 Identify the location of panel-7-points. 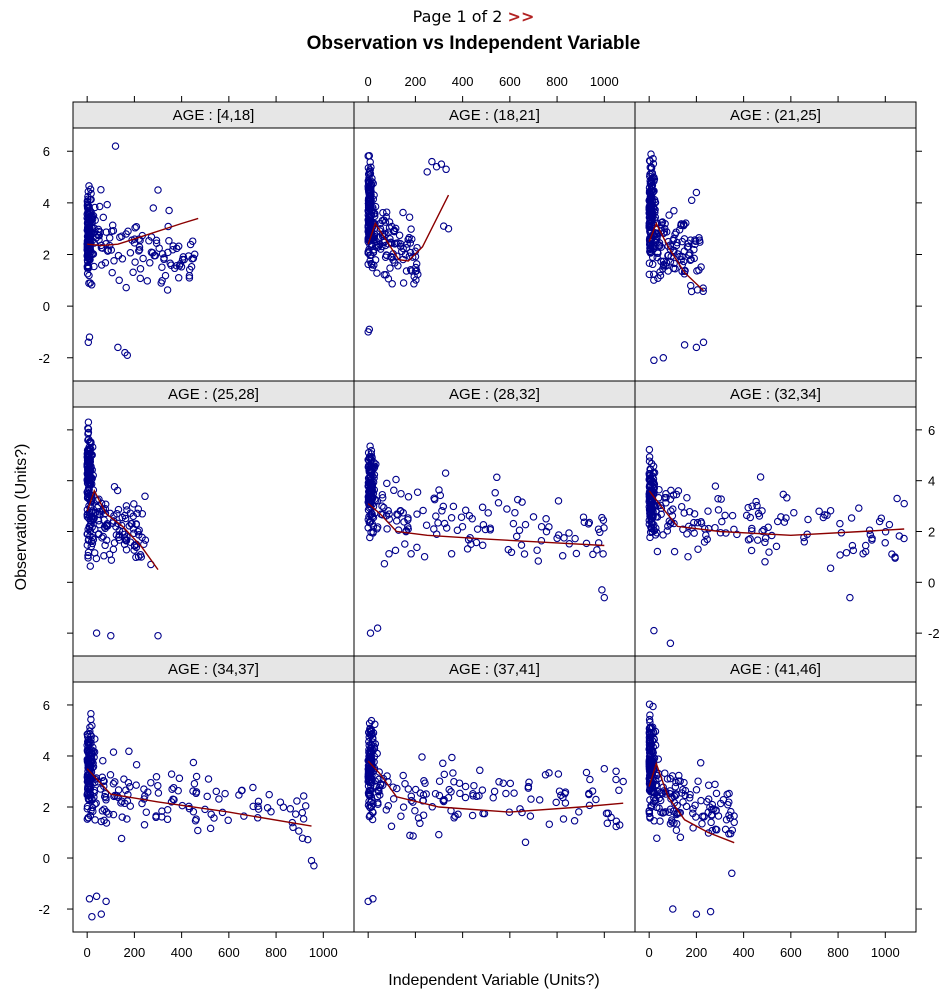
(200, 815).